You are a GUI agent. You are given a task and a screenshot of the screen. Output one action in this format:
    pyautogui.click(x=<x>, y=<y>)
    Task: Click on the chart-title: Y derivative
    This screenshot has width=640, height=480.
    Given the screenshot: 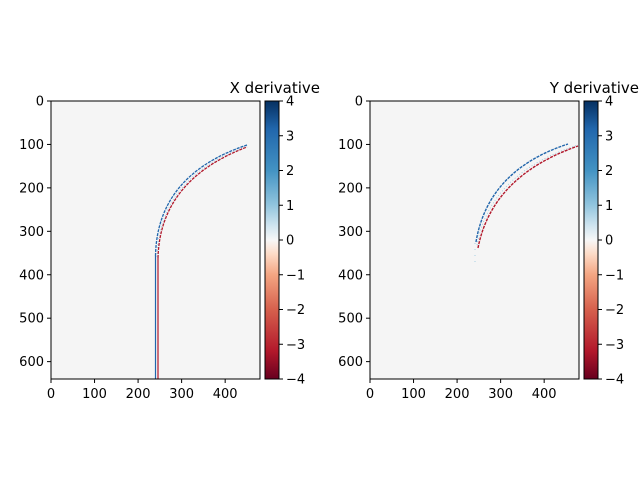 What is the action you would take?
    pyautogui.click(x=594, y=88)
    